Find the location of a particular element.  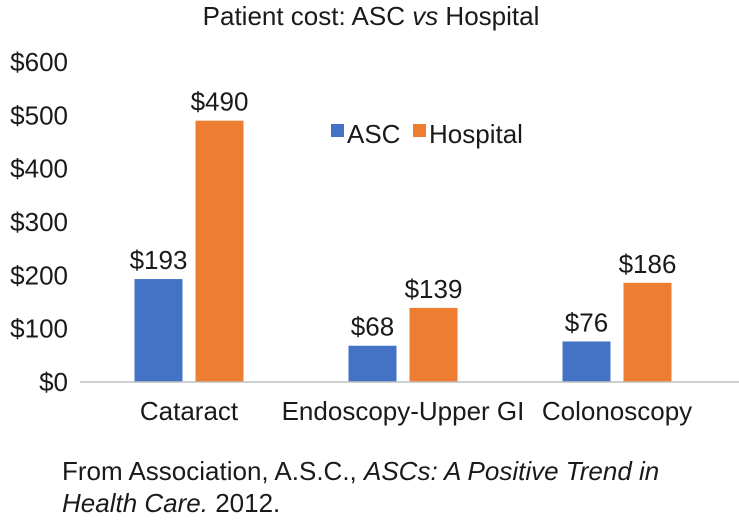

chart-title: Patient cost: ASC vs Hospital is located at coordinates (371, 16).